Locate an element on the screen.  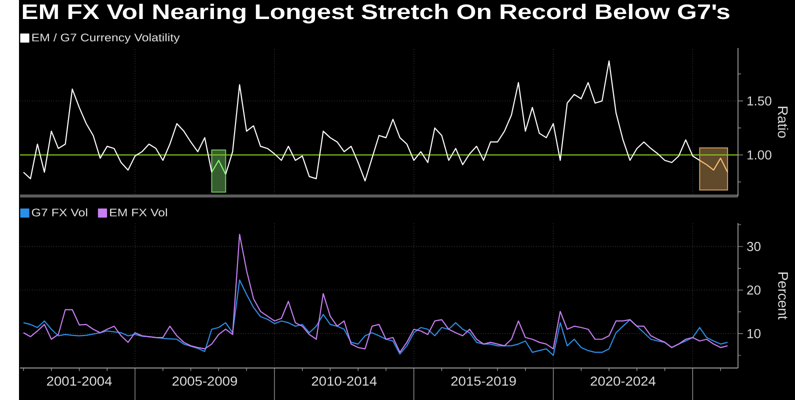
x-tick-label: 2001-2004 is located at coordinates (79, 381).